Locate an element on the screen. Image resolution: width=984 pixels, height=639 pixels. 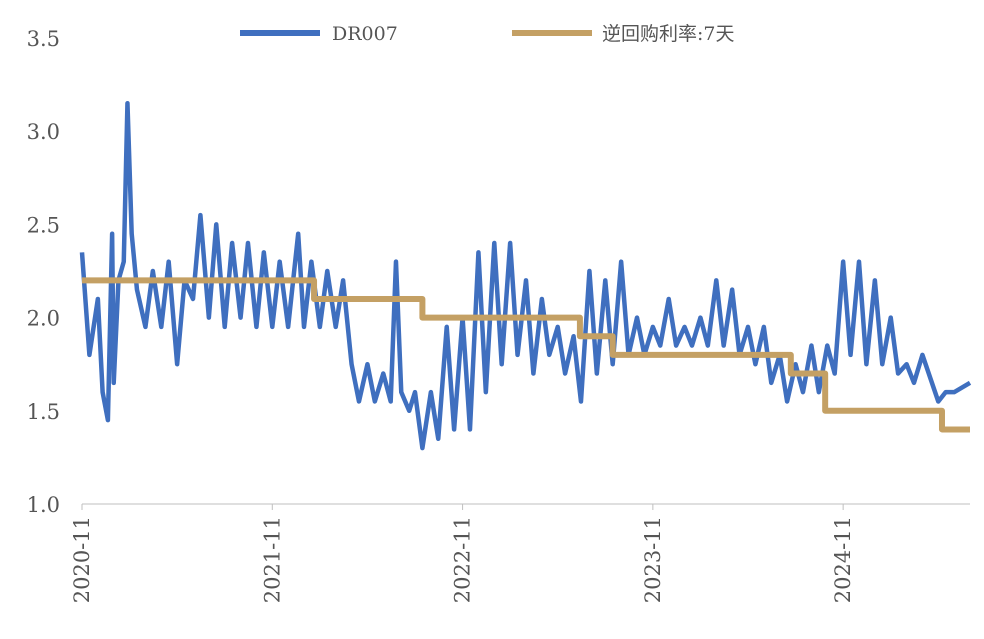
y-tick-label: 2.5 is located at coordinates (43, 225).